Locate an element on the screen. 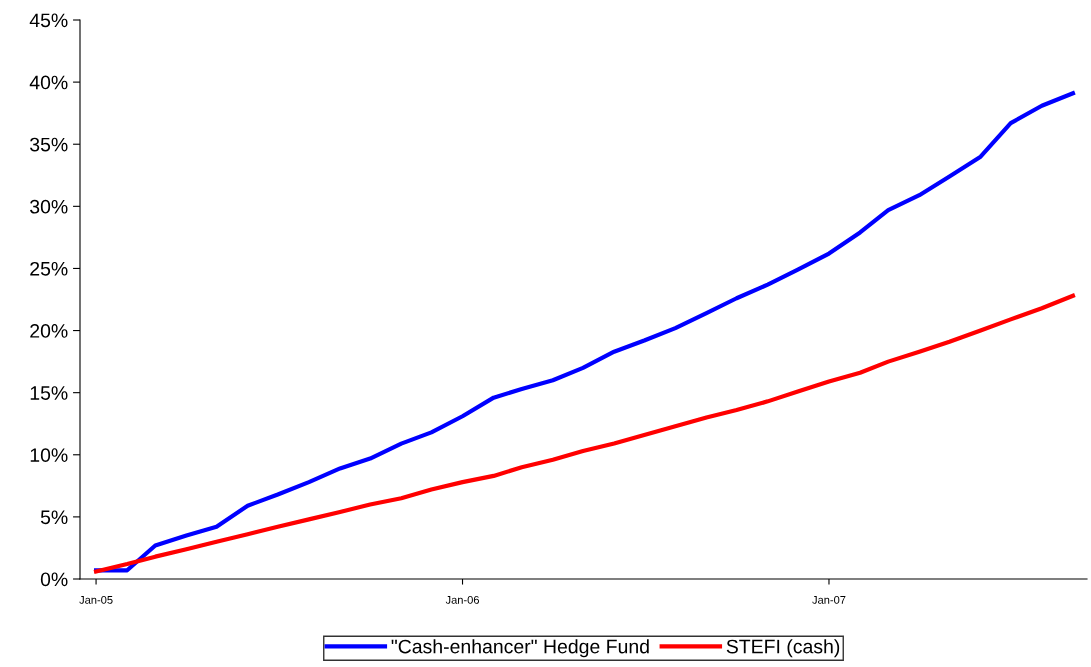 Image resolution: width=1091 pixels, height=667 pixels. legend-label: STEFI (cash) is located at coordinates (783, 648).